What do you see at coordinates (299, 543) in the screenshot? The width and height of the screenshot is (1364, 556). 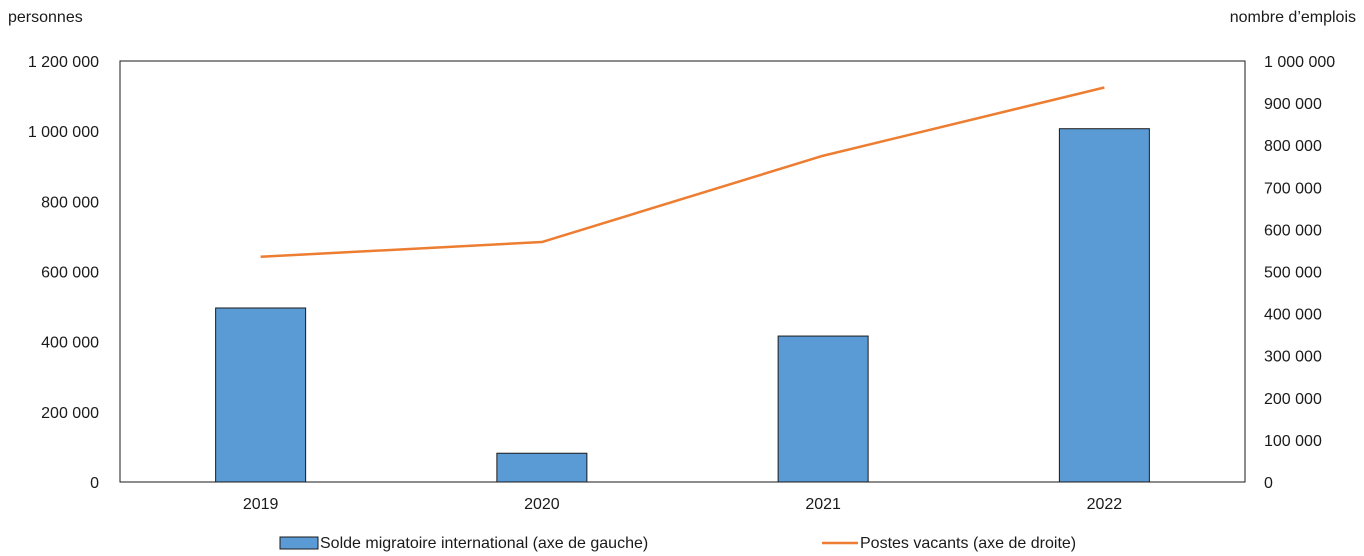 I see `legend-swatch-bars` at bounding box center [299, 543].